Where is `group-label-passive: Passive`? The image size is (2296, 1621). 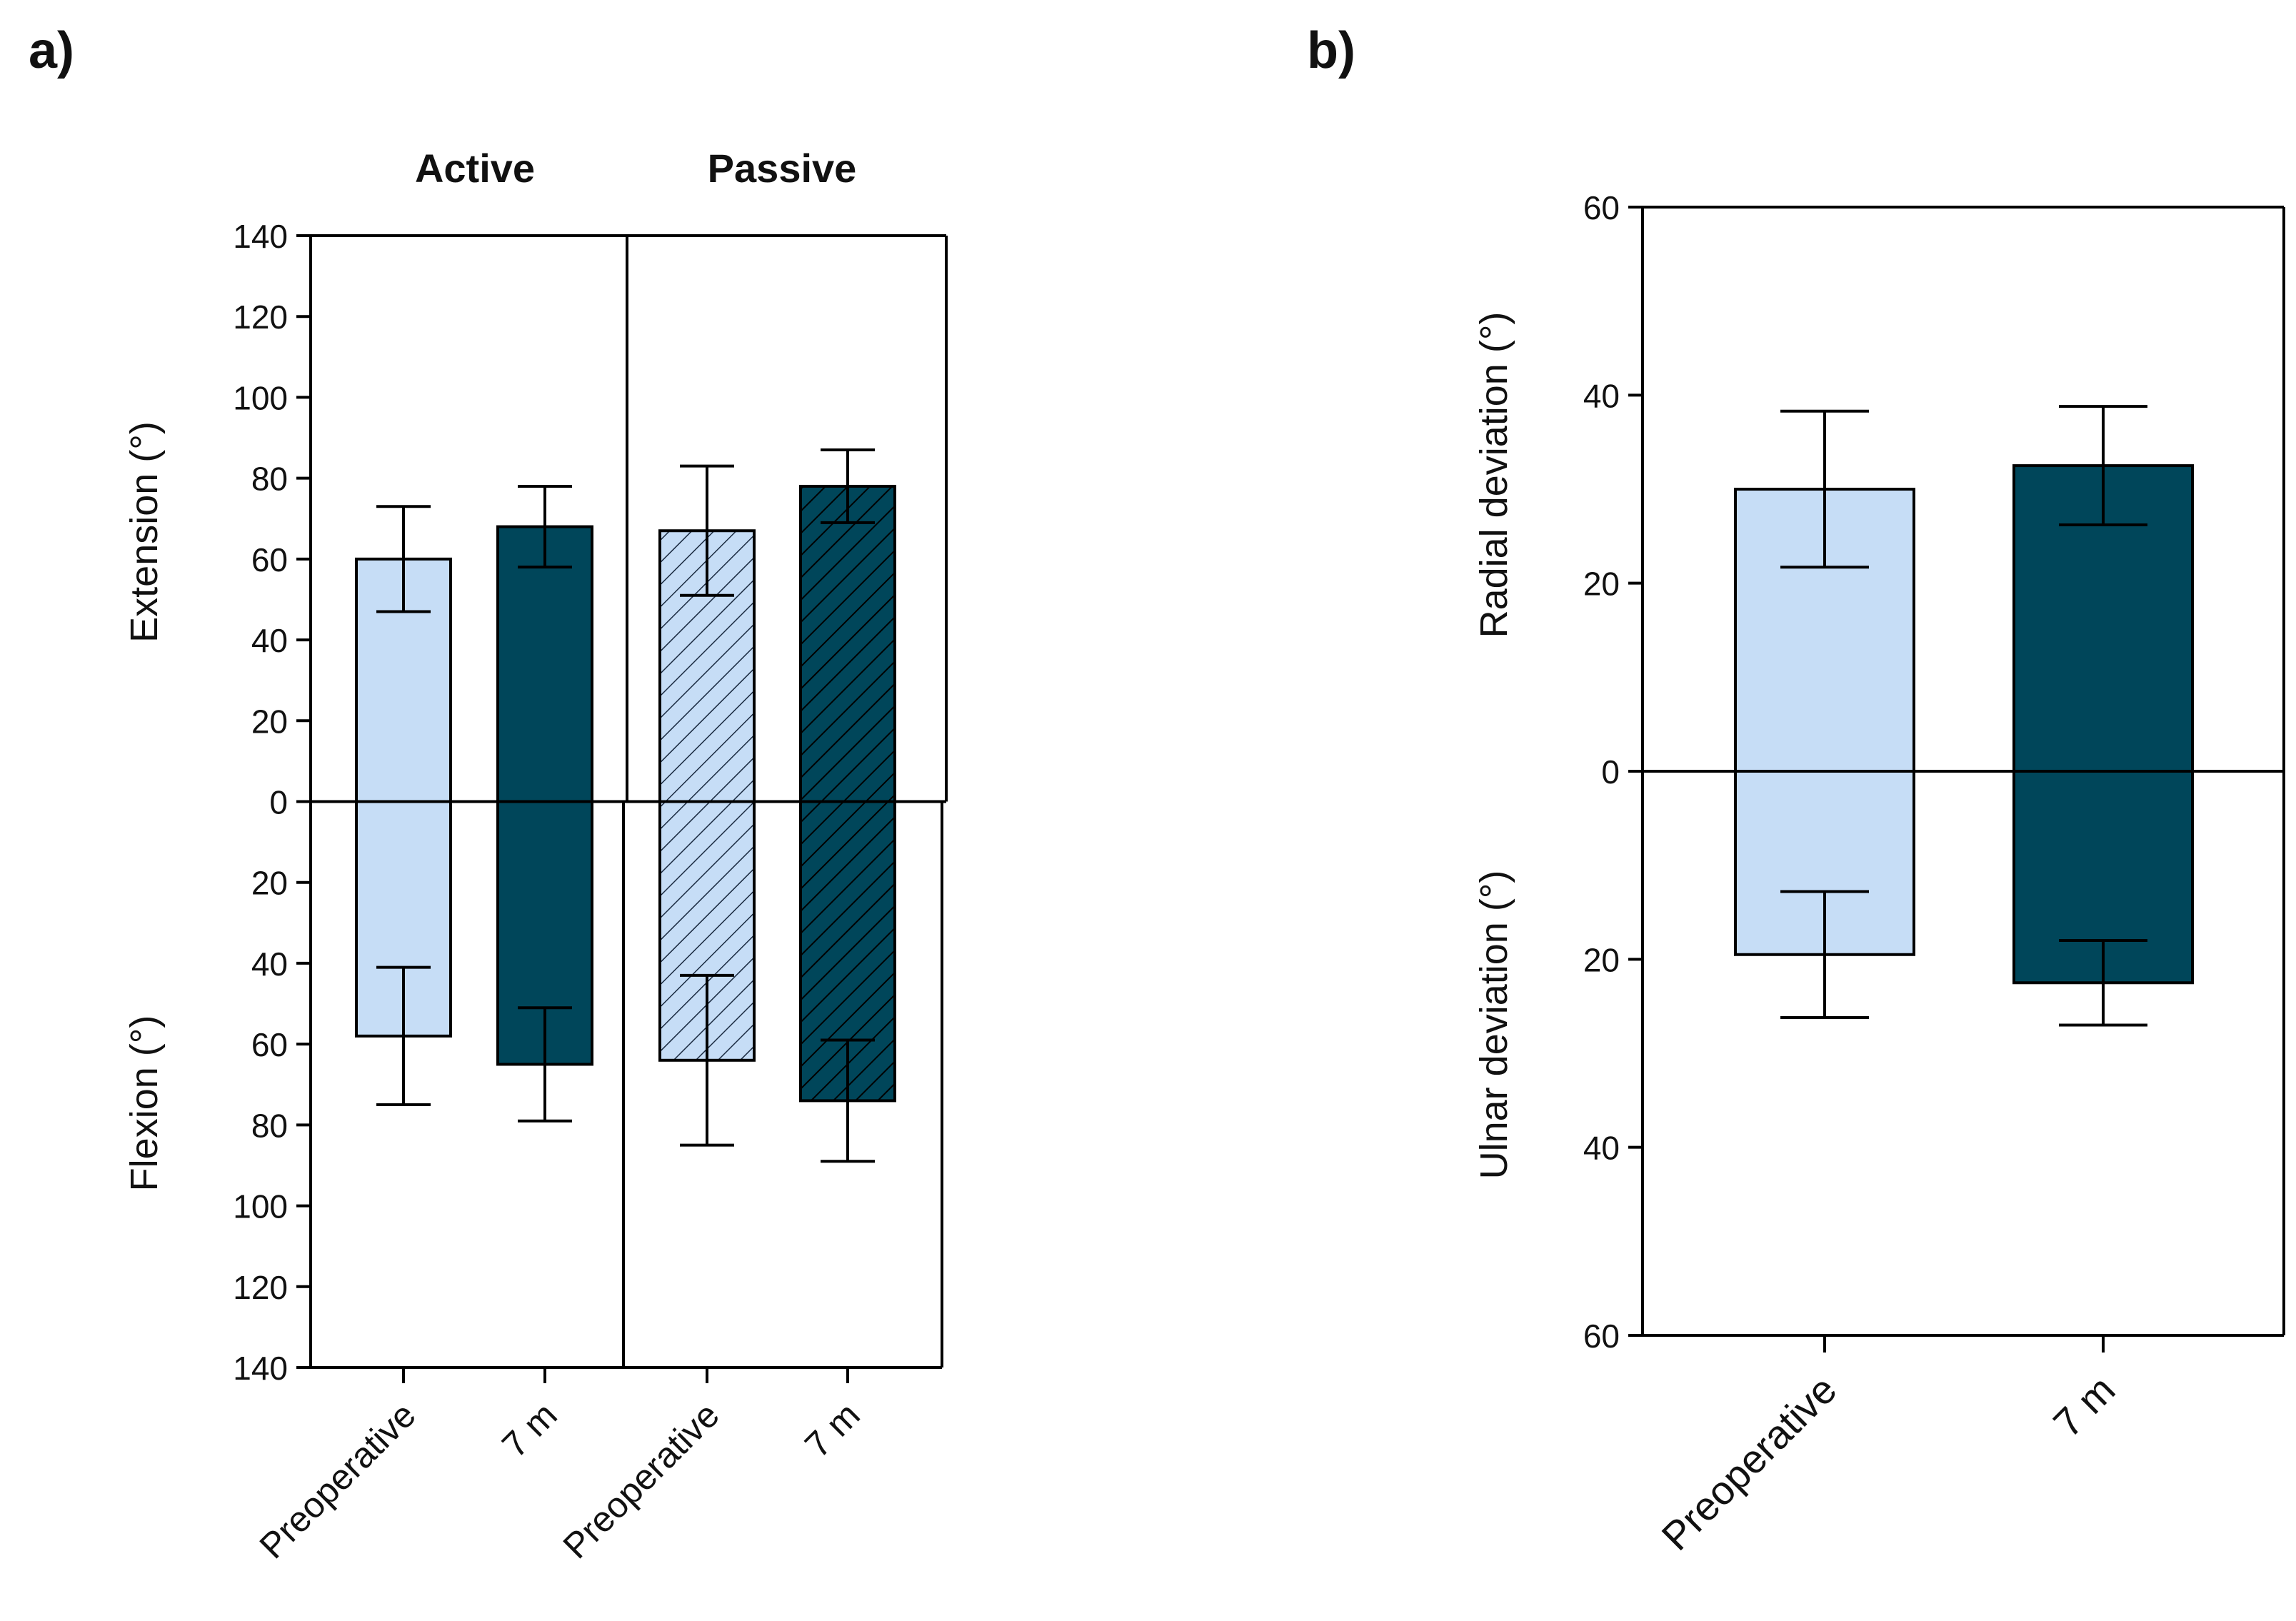 group-label-passive: Passive is located at coordinates (782, 168).